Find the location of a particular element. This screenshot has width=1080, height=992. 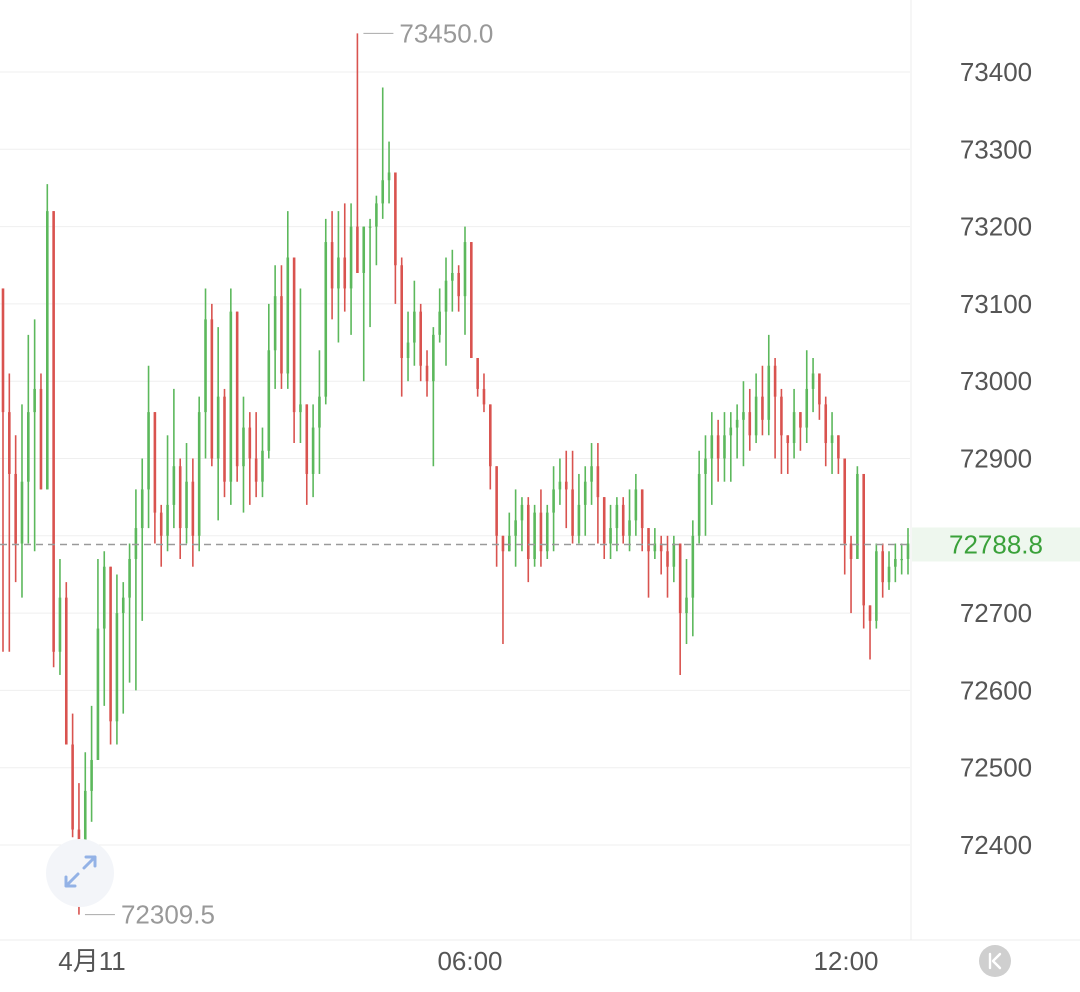

y-tick-label: 73300 is located at coordinates (996, 149).